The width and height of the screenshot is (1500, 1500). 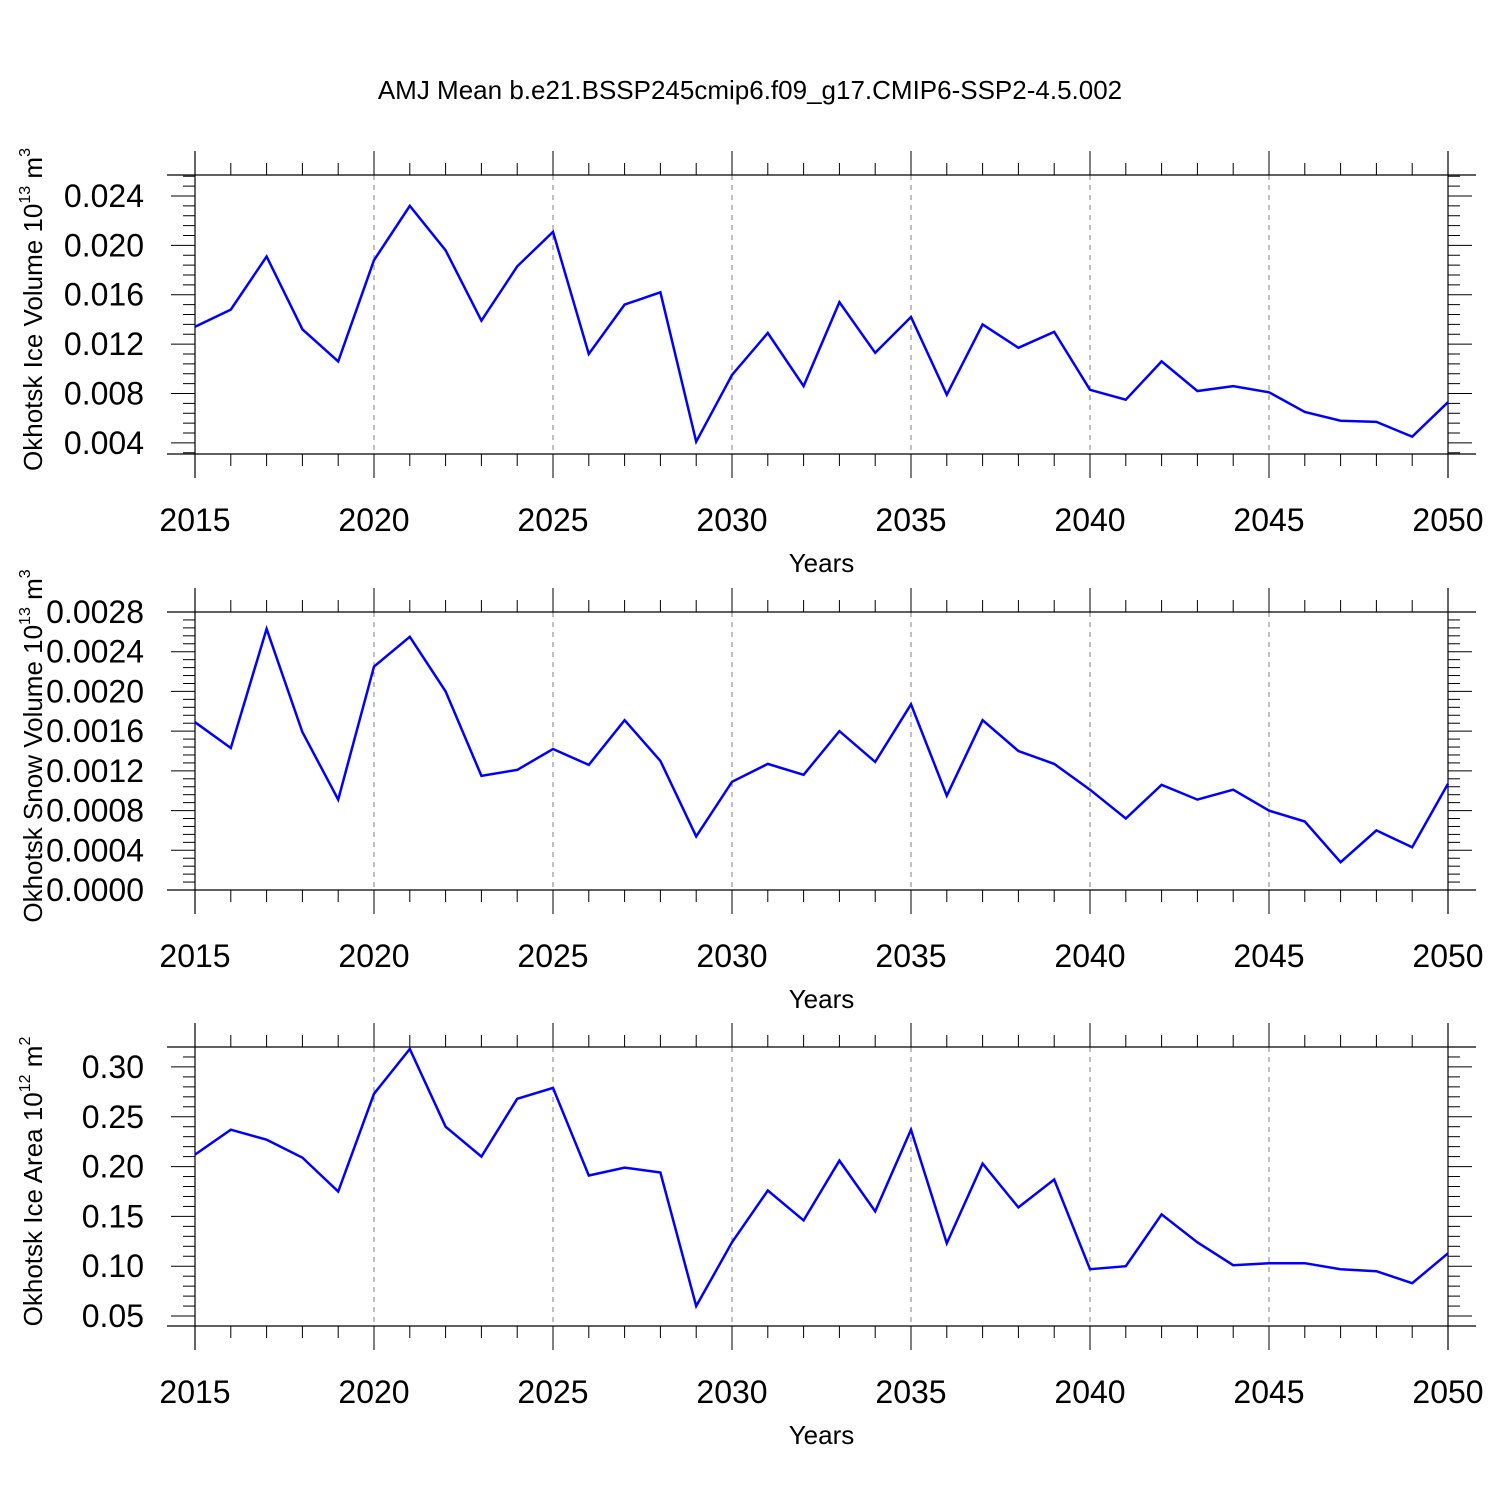 I want to click on y-axis-label-unit-exponent: 12, so click(x=25, y=1083).